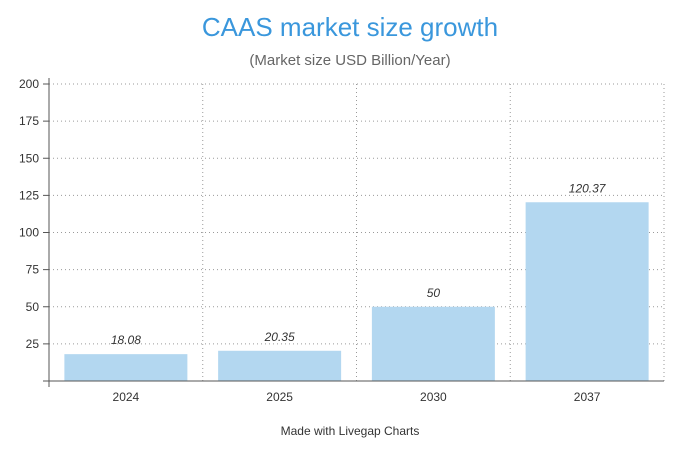  I want to click on x-tick-label-2024: 2024, so click(126, 397).